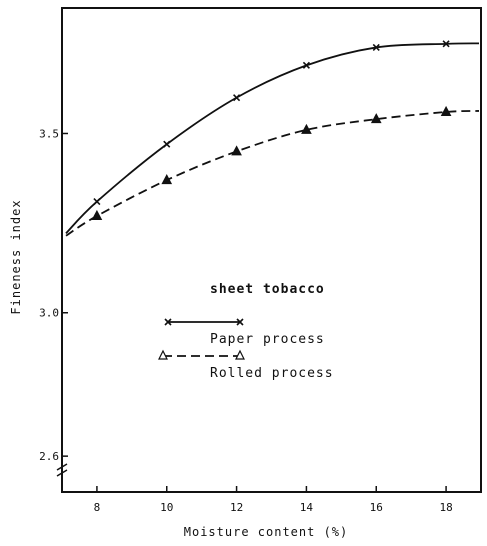 The height and width of the screenshot is (546, 487). Describe the element at coordinates (49, 313) in the screenshot. I see `y-tick-label: 3.0` at that location.